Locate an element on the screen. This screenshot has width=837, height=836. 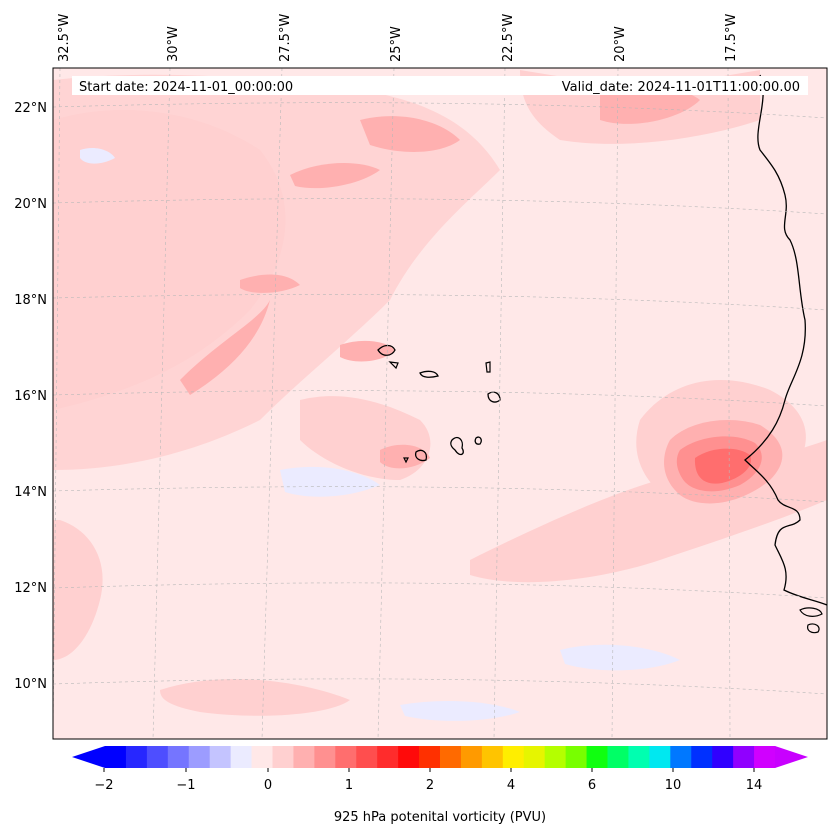
colorbar-tick-label: 4 is located at coordinates (511, 785).